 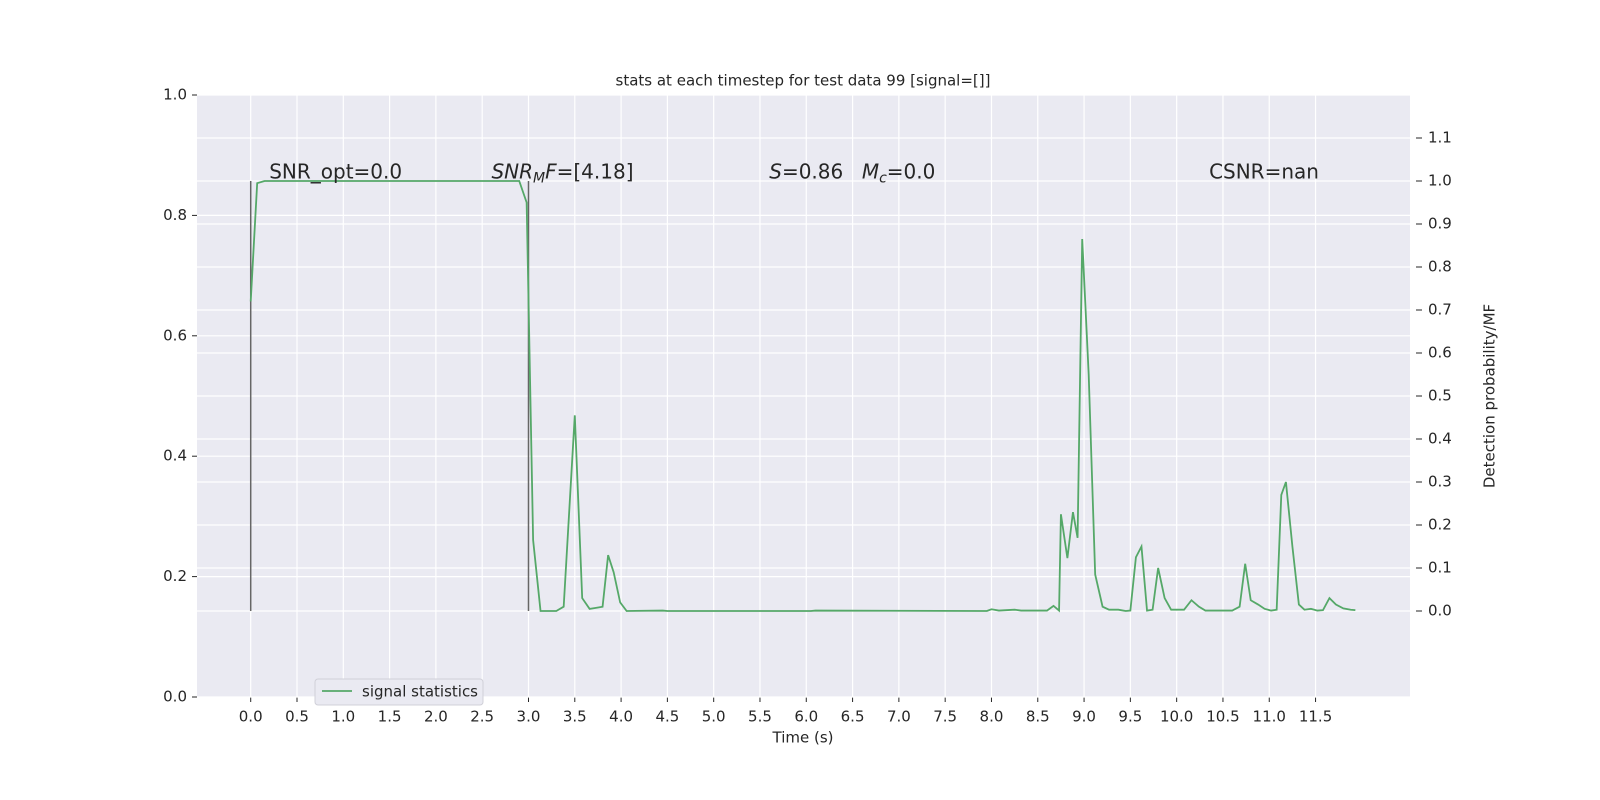 I want to click on x-tick-label: 5.0, so click(x=714, y=717).